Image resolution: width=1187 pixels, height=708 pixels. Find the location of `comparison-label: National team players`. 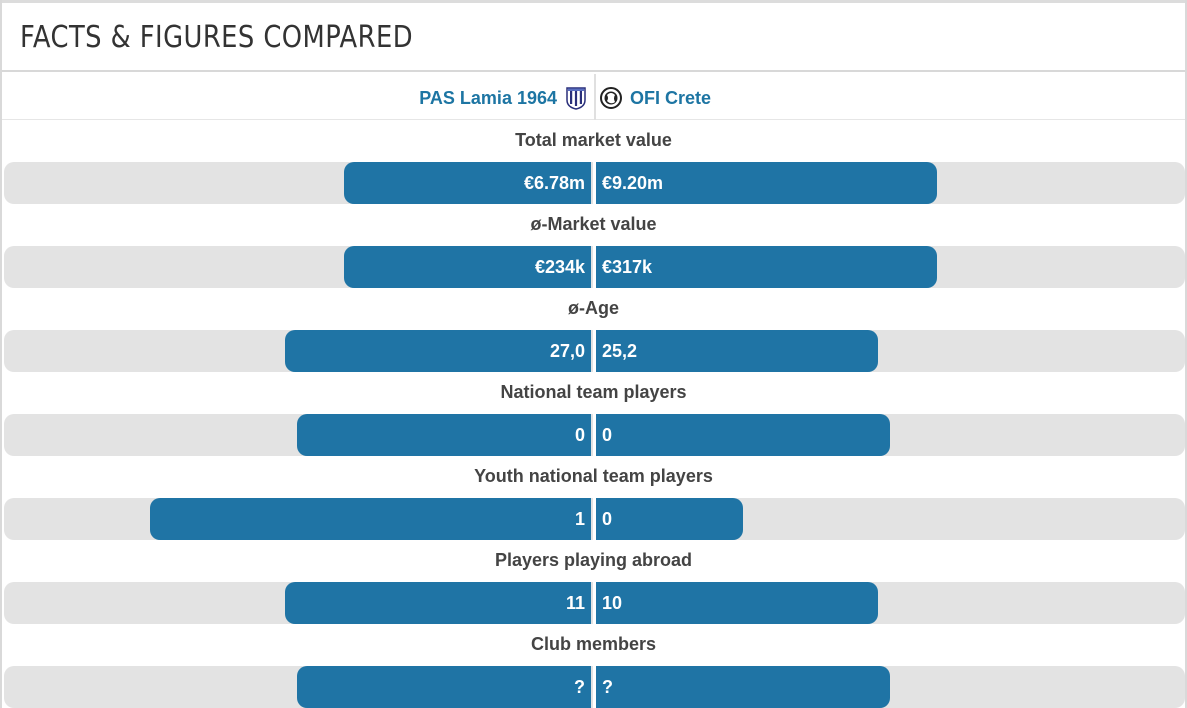

comparison-label: National team players is located at coordinates (593, 392).